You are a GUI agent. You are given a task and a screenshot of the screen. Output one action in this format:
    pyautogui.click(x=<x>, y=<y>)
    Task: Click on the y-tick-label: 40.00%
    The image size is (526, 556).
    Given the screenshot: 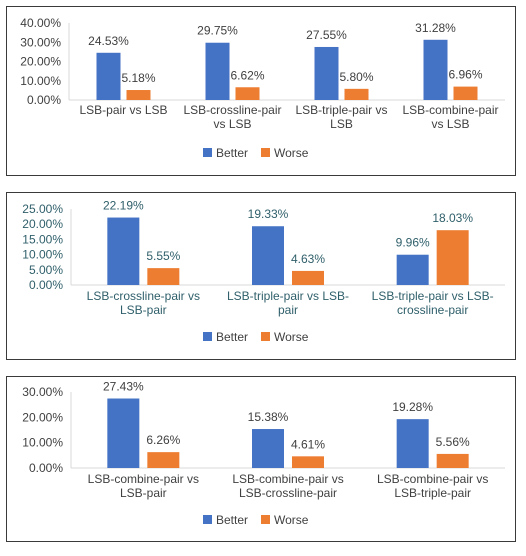 What is the action you would take?
    pyautogui.click(x=40, y=23)
    